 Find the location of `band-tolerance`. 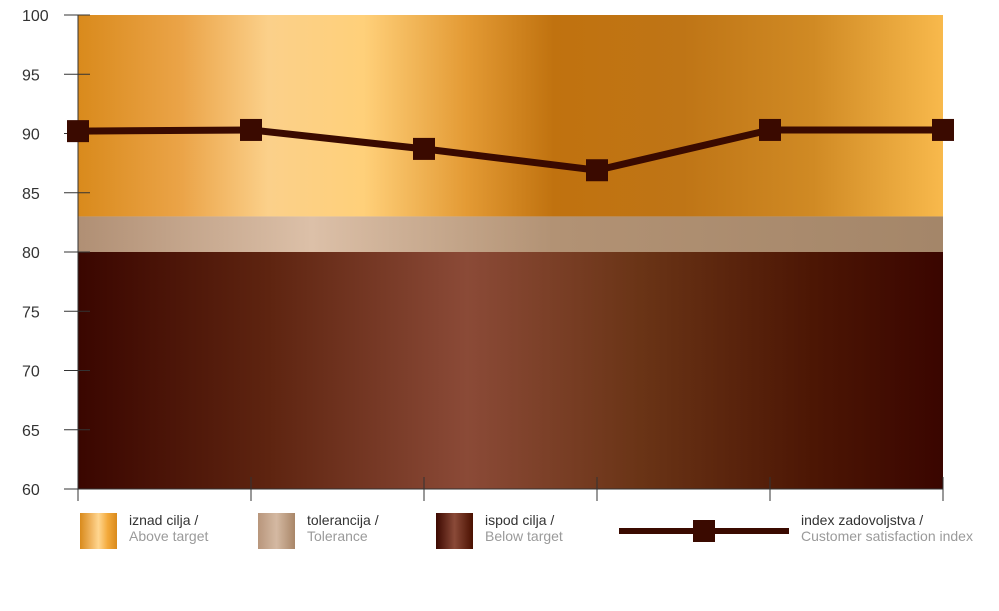

band-tolerance is located at coordinates (510, 234).